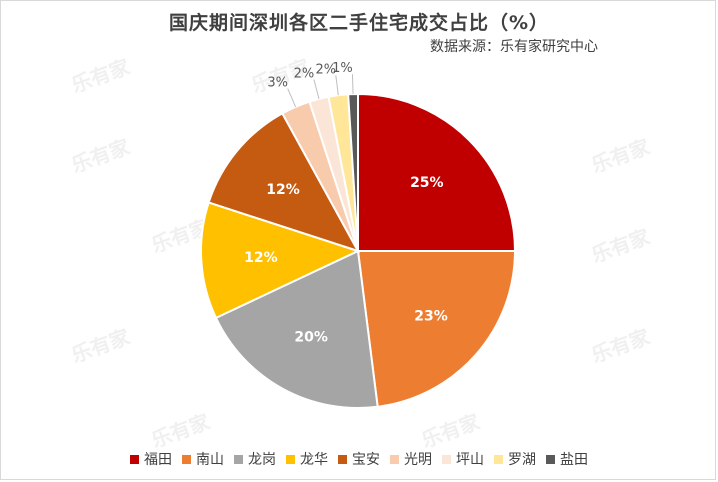  Describe the element at coordinates (470, 460) in the screenshot. I see `legend-label: 坪山` at that location.